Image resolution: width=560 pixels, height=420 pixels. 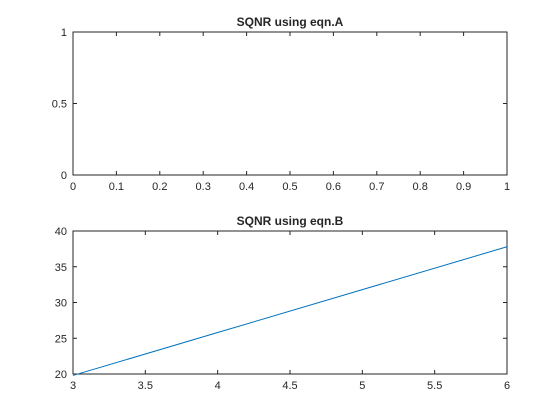 I want to click on y-tick-labels: 00.51, so click(x=59, y=104).